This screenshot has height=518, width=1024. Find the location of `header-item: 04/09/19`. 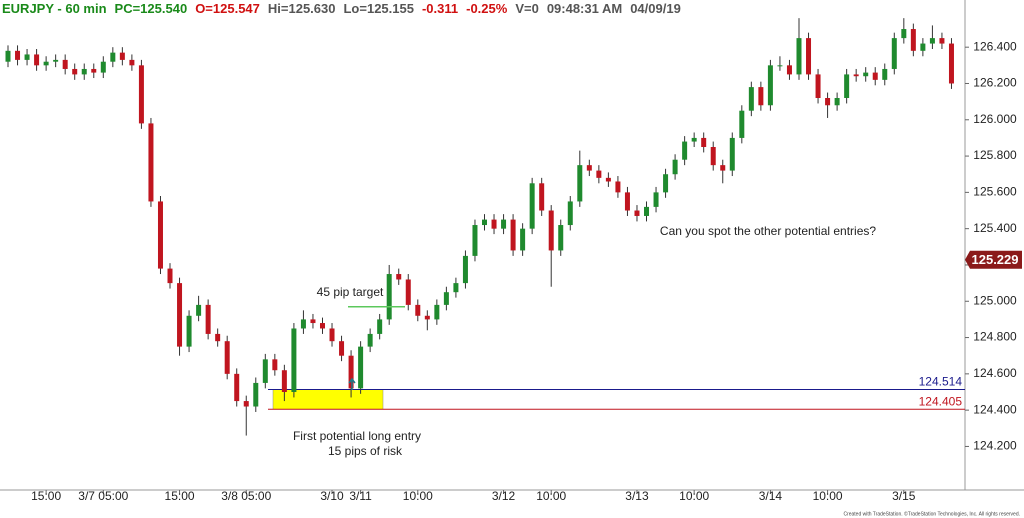

header-item: 04/09/19 is located at coordinates (655, 8).